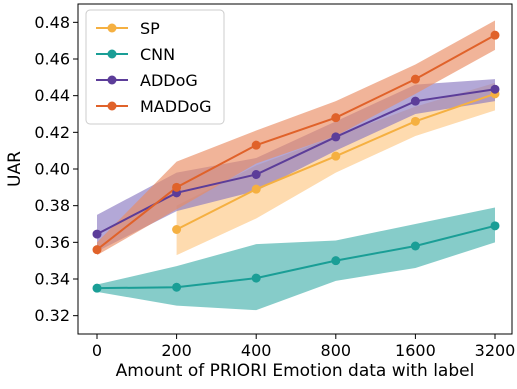 Image resolution: width=517 pixels, height=389 pixels. I want to click on y-tick-label: 0.42, so click(52, 132).